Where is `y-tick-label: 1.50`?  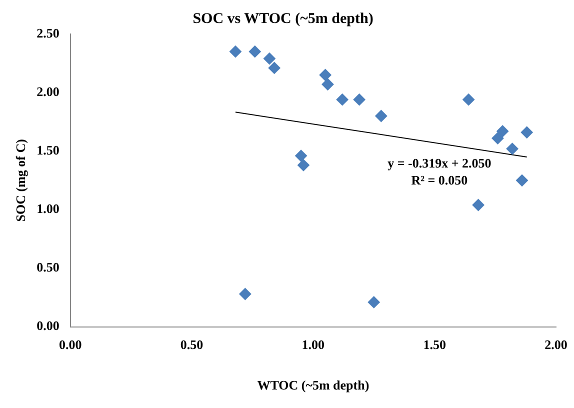
y-tick-label: 1.50 is located at coordinates (48, 150).